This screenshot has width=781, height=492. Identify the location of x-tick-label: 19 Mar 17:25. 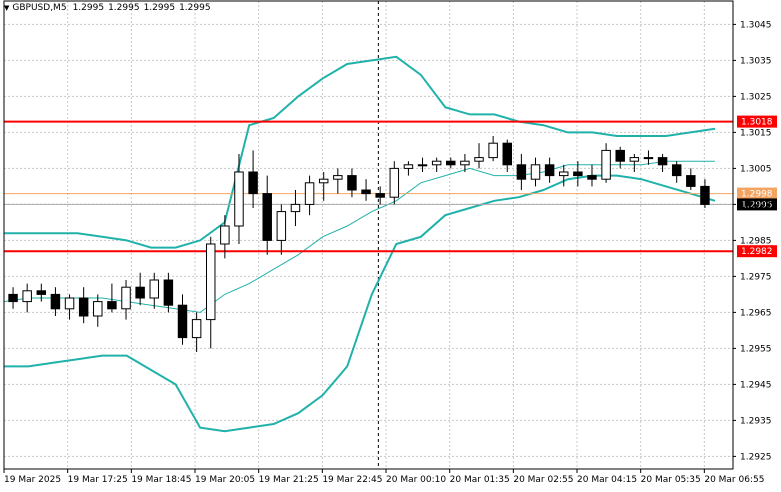
(98, 480).